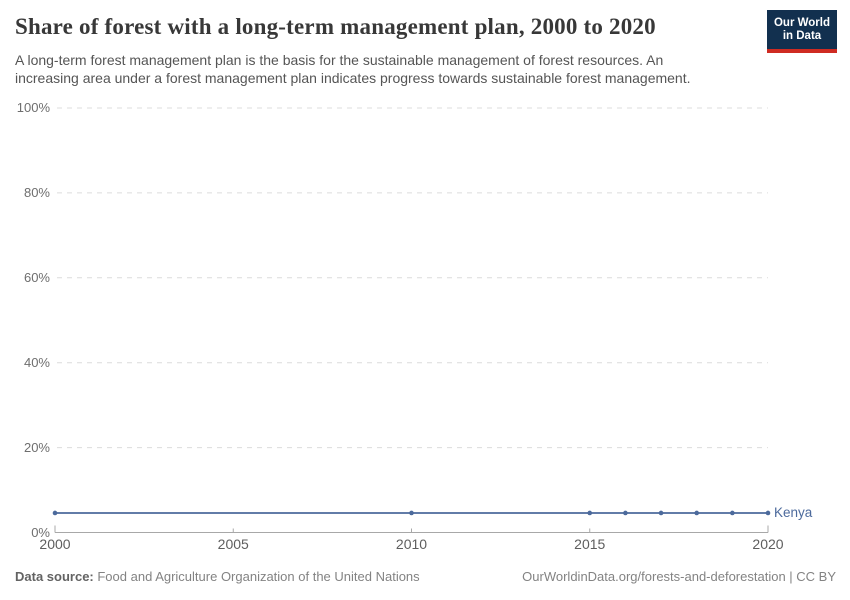 The height and width of the screenshot is (600, 850). I want to click on x-axis-tick-label: 2010, so click(411, 544).